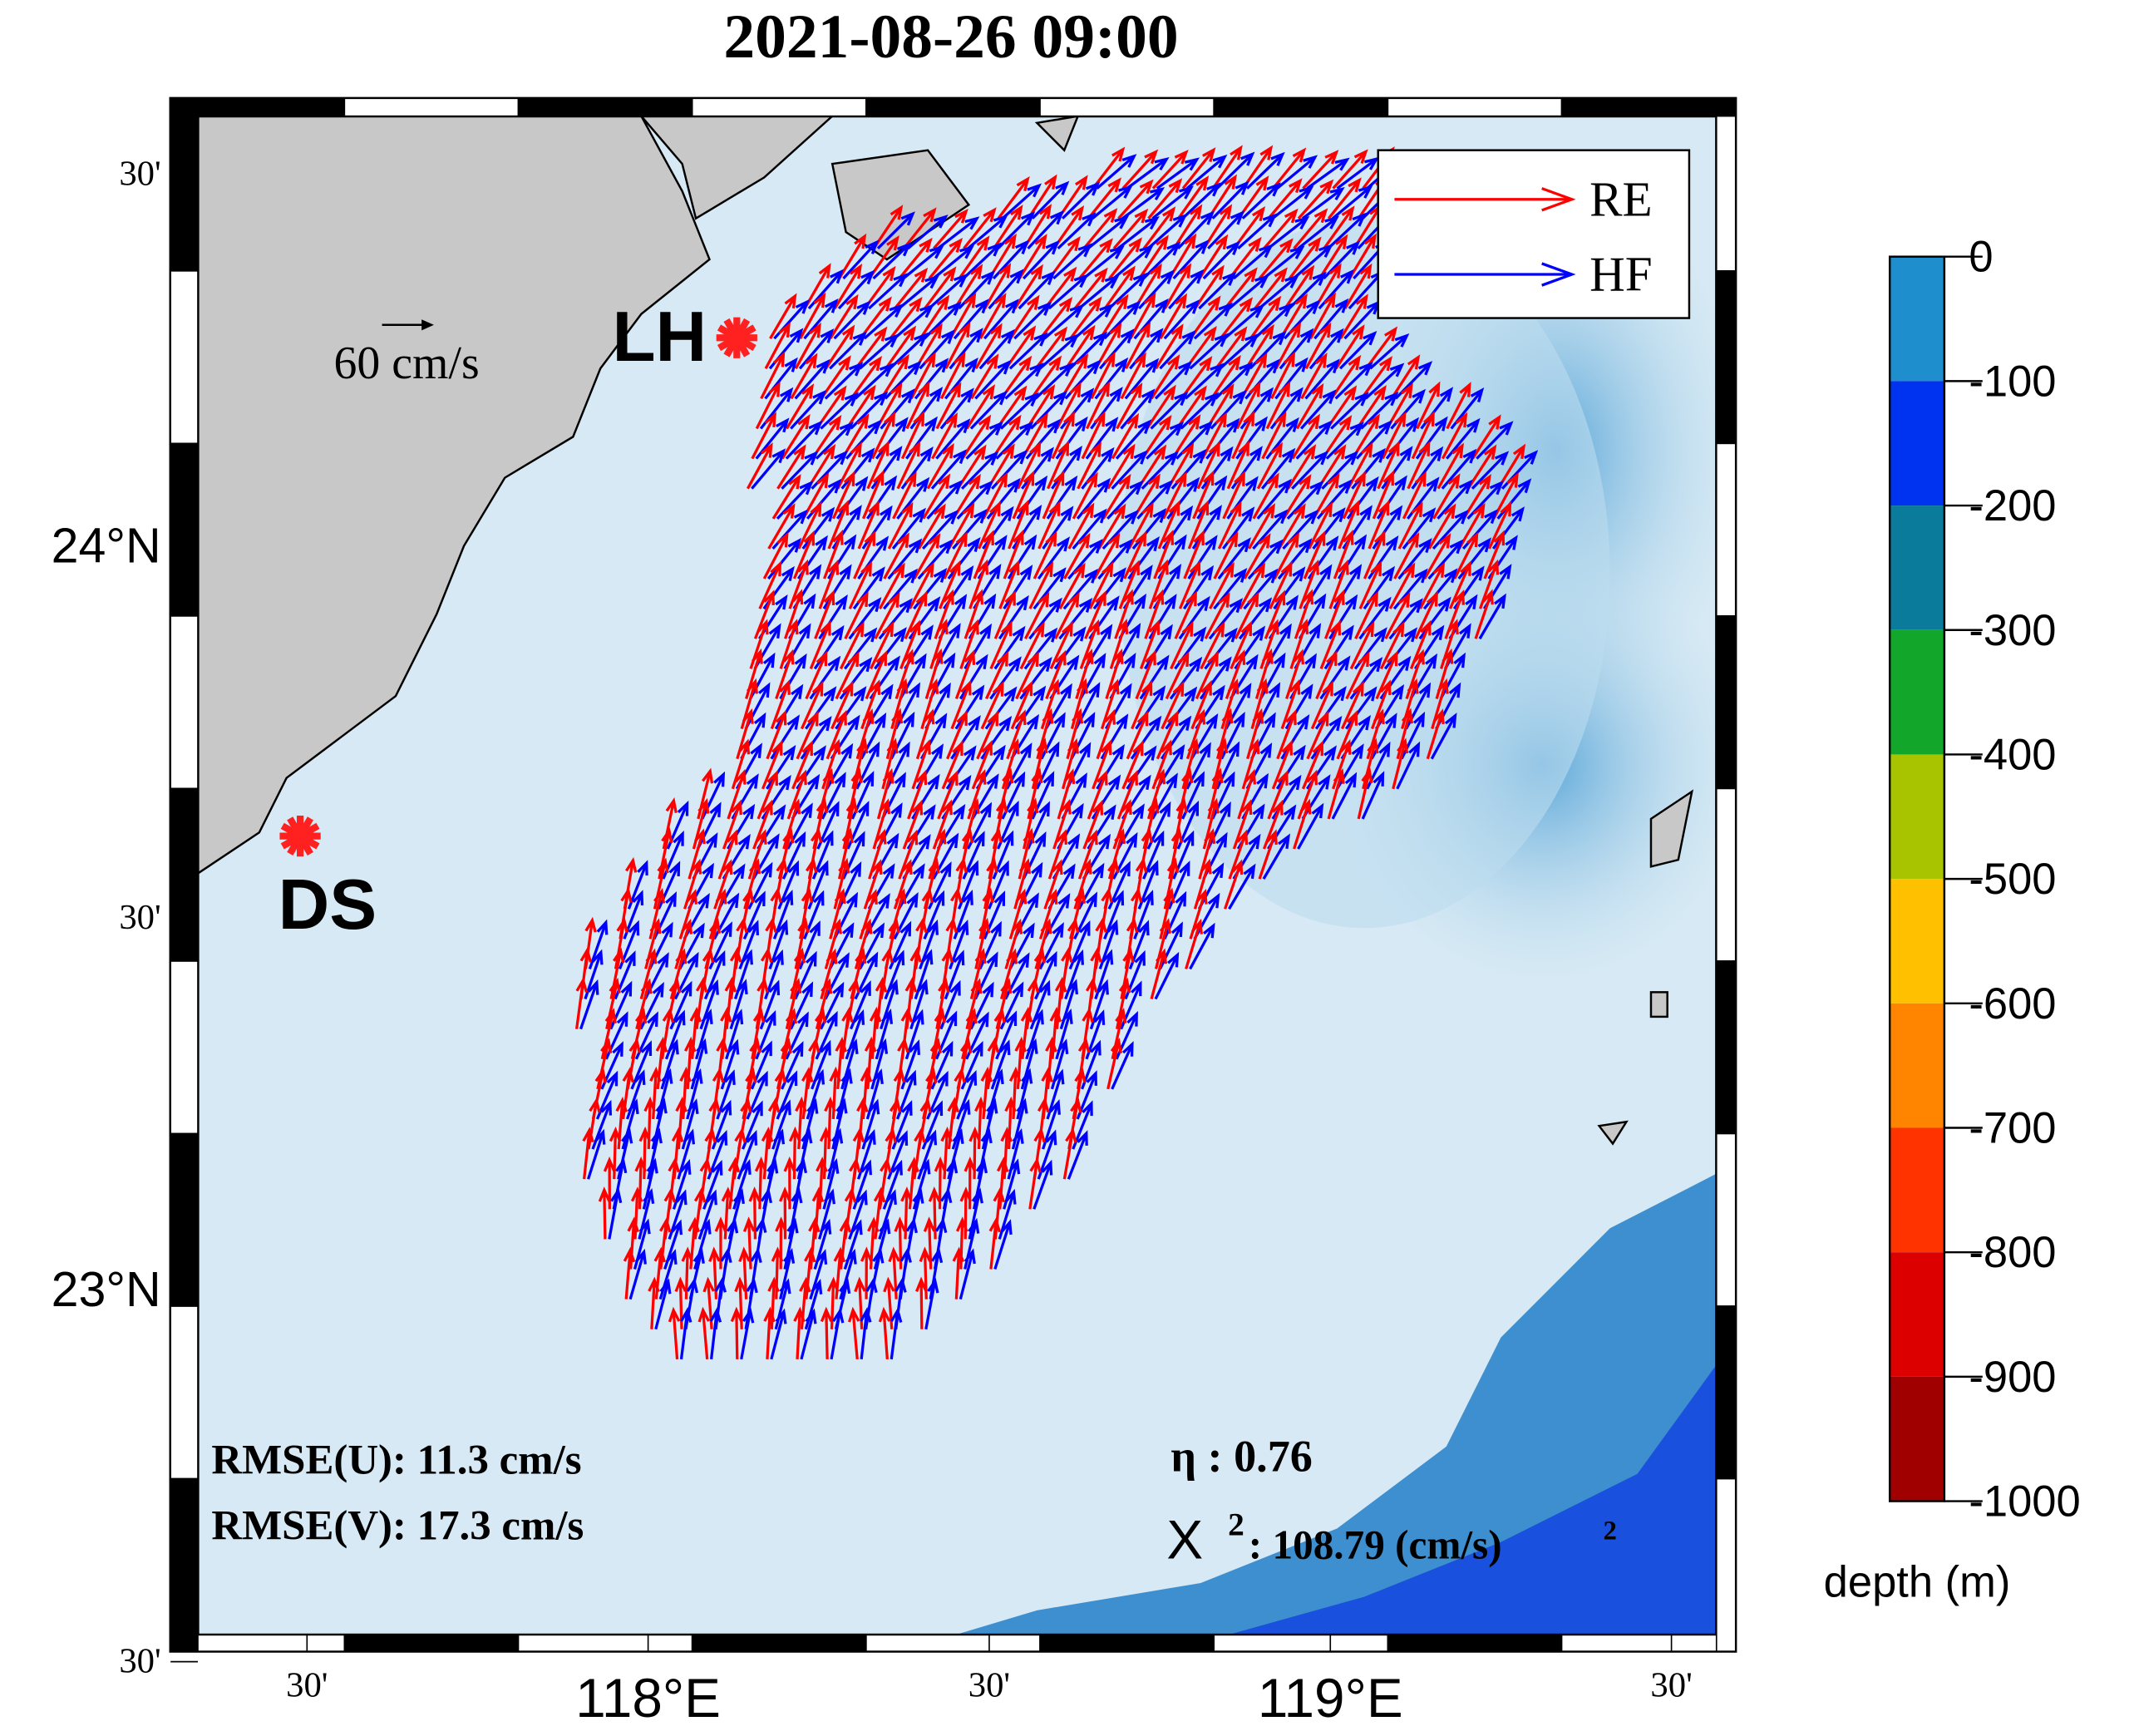  Describe the element at coordinates (2012, 1128) in the screenshot. I see `colorbar-tick-label: -700` at that location.